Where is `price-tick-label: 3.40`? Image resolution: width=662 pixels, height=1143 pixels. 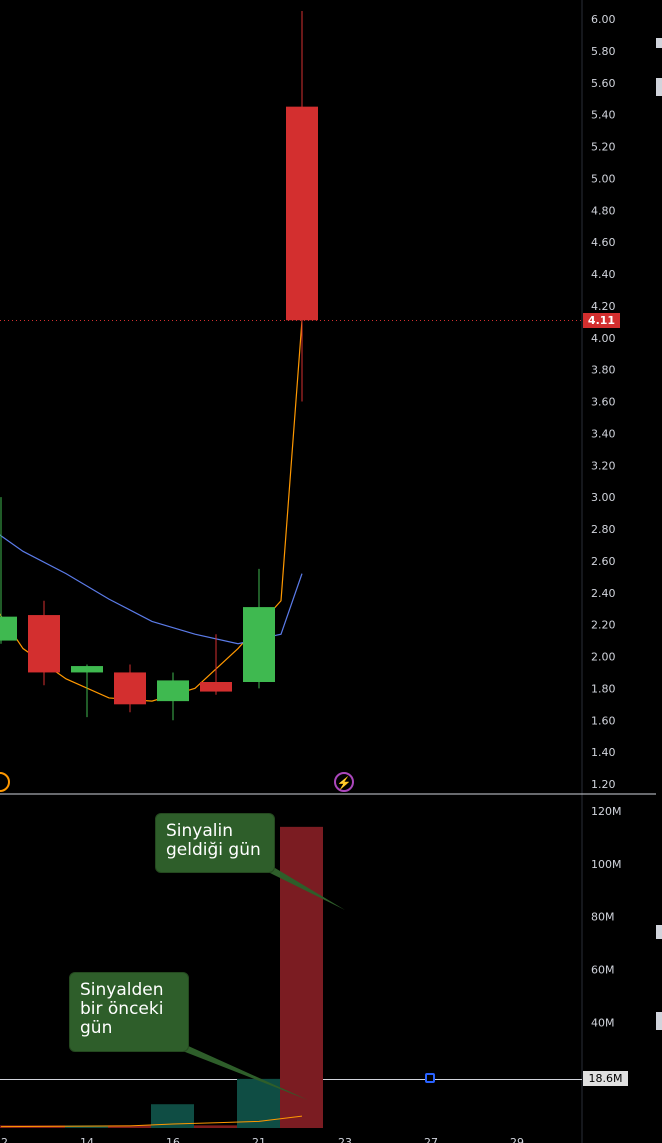
price-tick-label: 3.40 is located at coordinates (603, 433).